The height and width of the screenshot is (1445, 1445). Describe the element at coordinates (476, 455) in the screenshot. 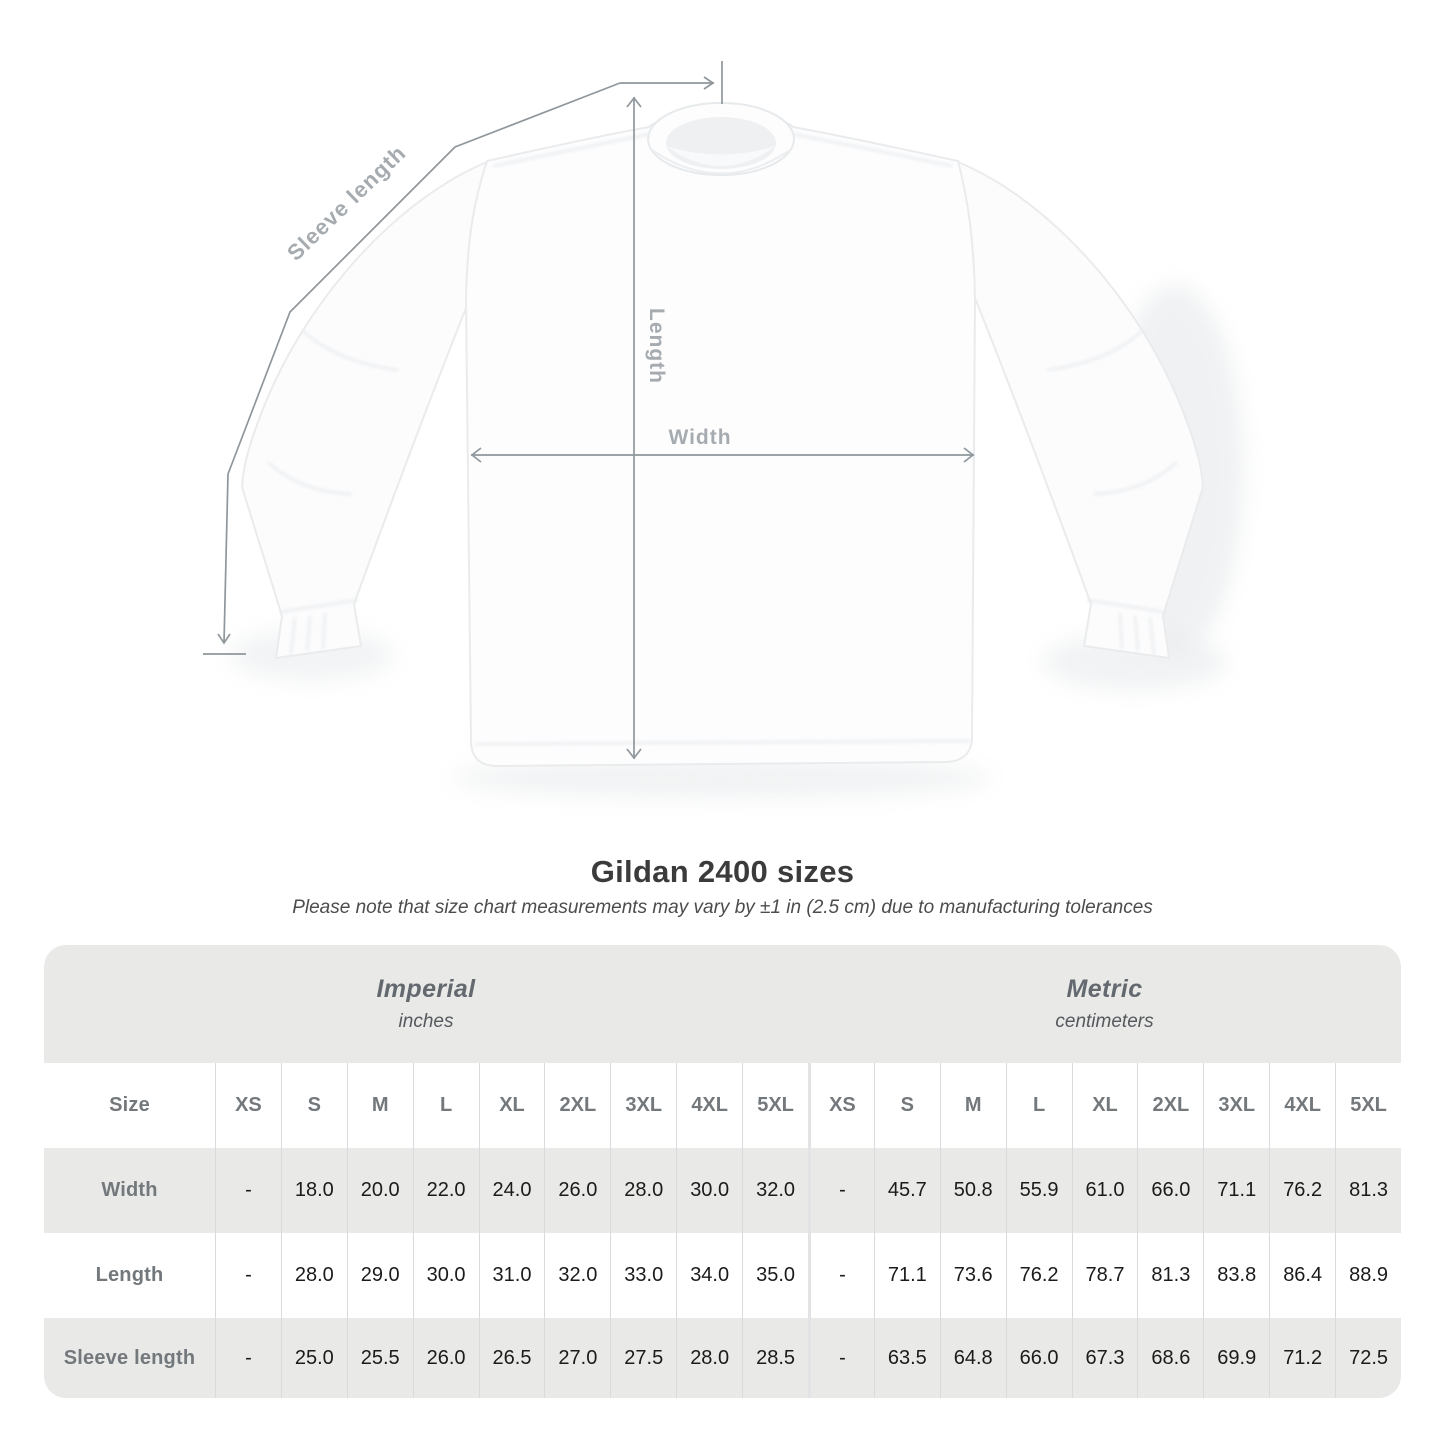

I see `width-arrow-left` at that location.